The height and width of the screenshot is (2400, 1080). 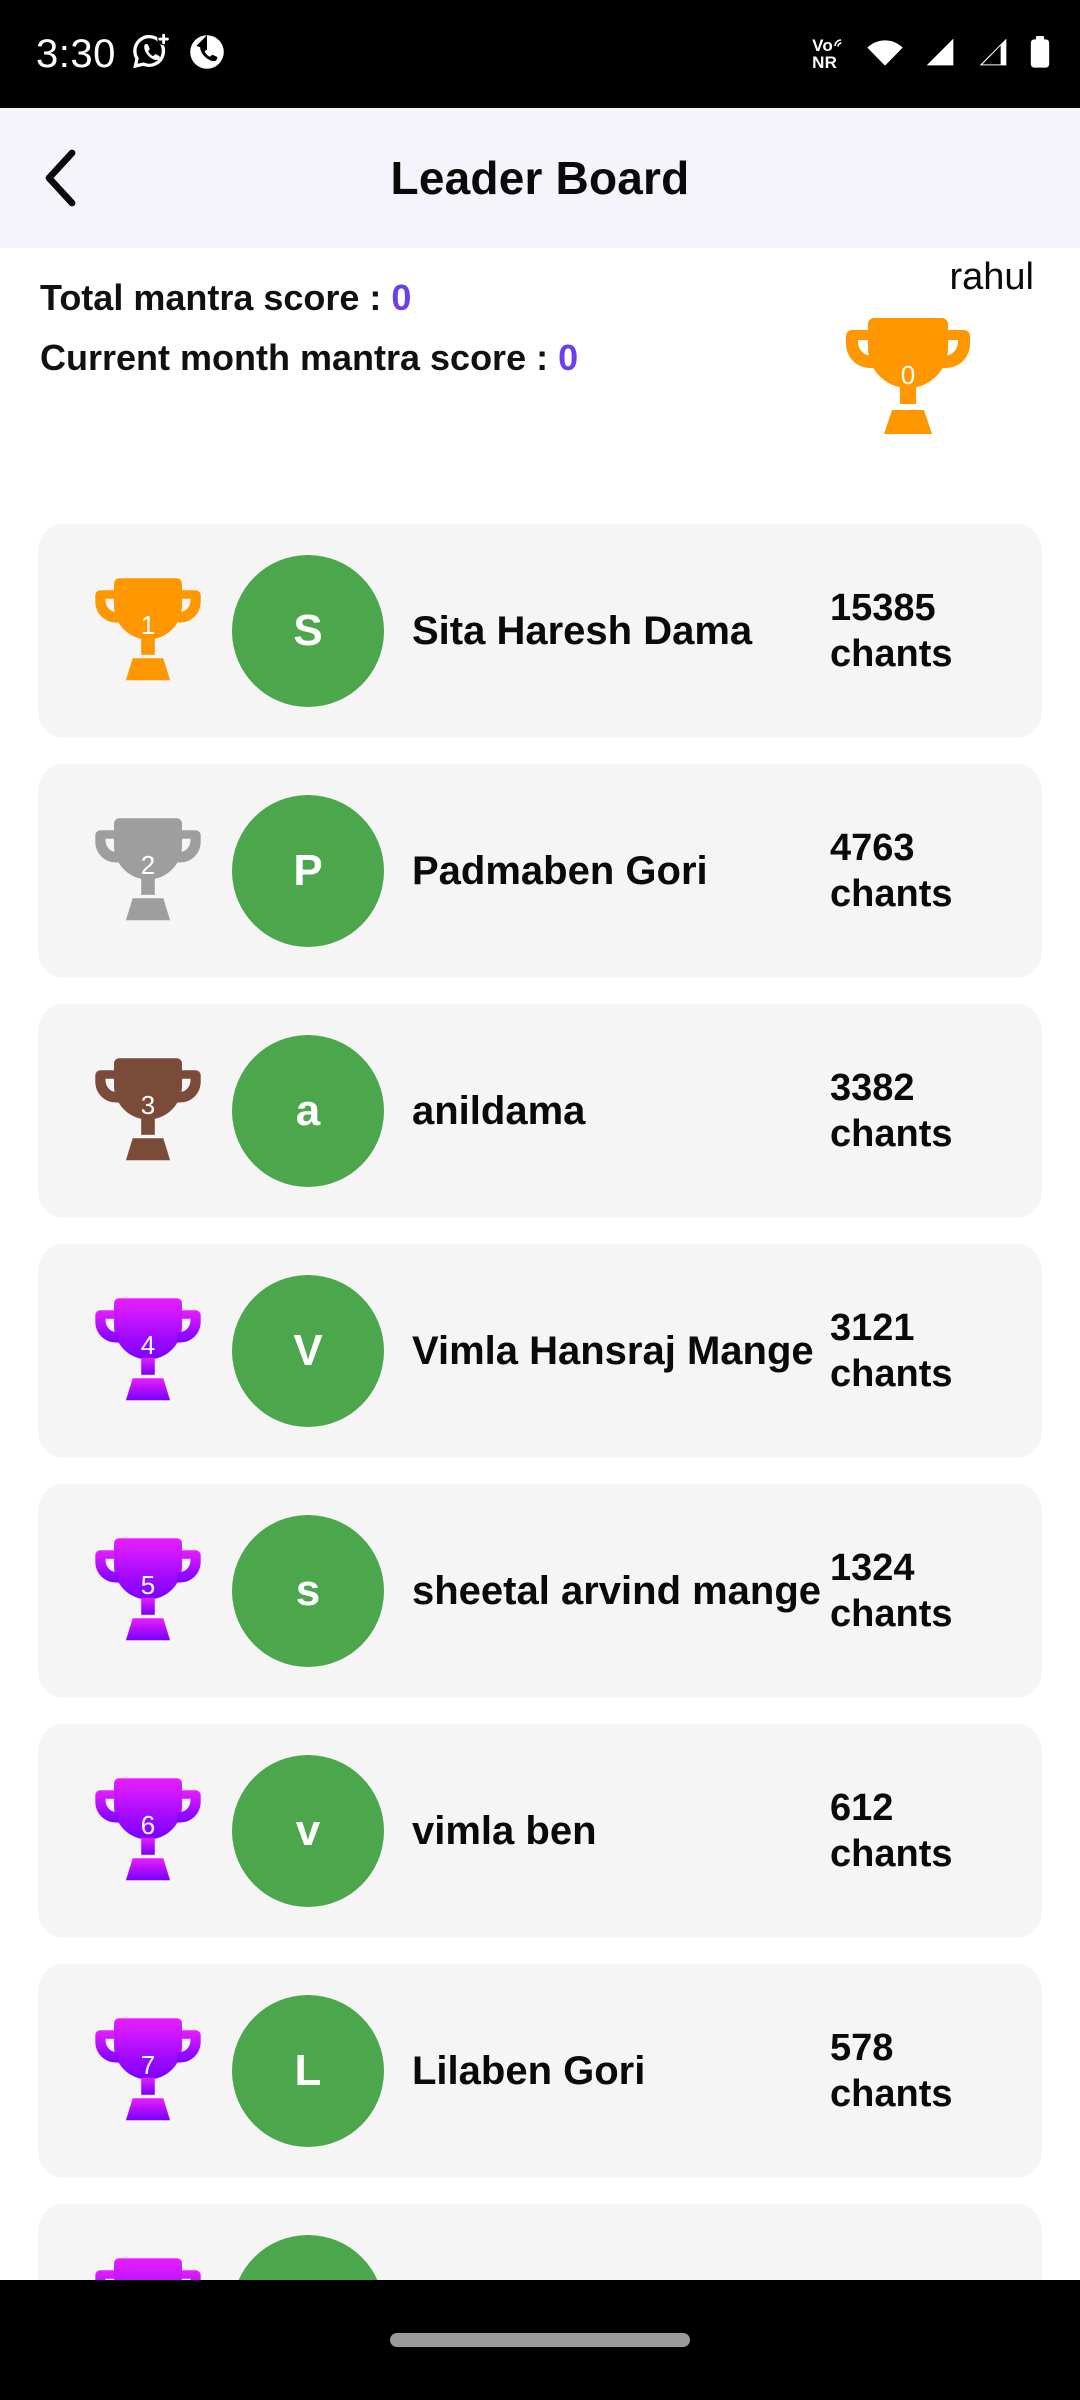 I want to click on home-indicator, so click(x=540, y=2340).